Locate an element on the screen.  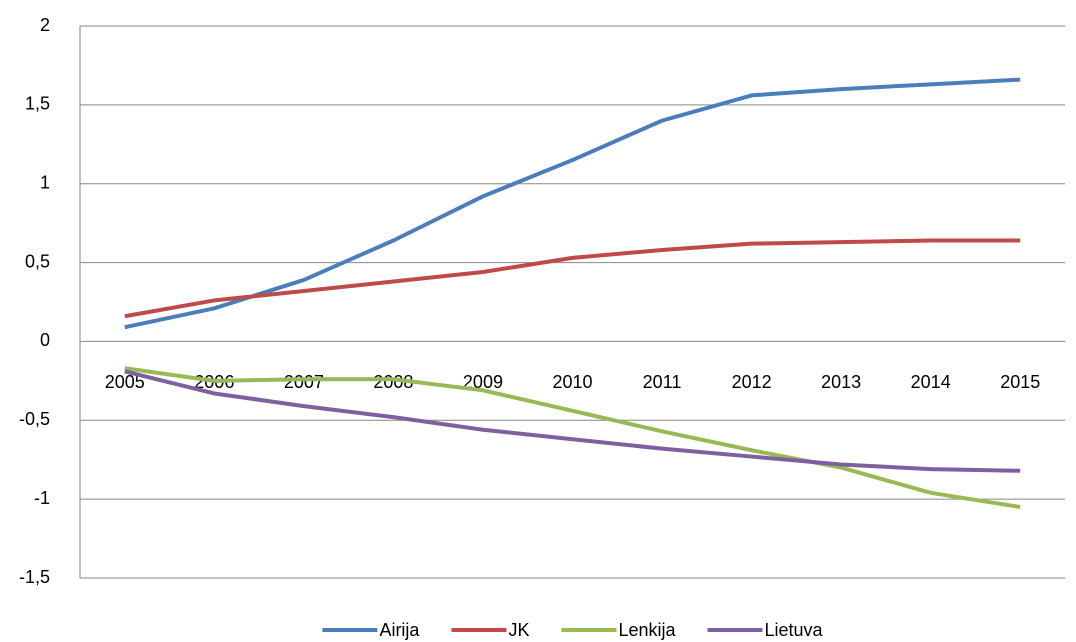
y-tick-label: 0,5 is located at coordinates (37, 261).